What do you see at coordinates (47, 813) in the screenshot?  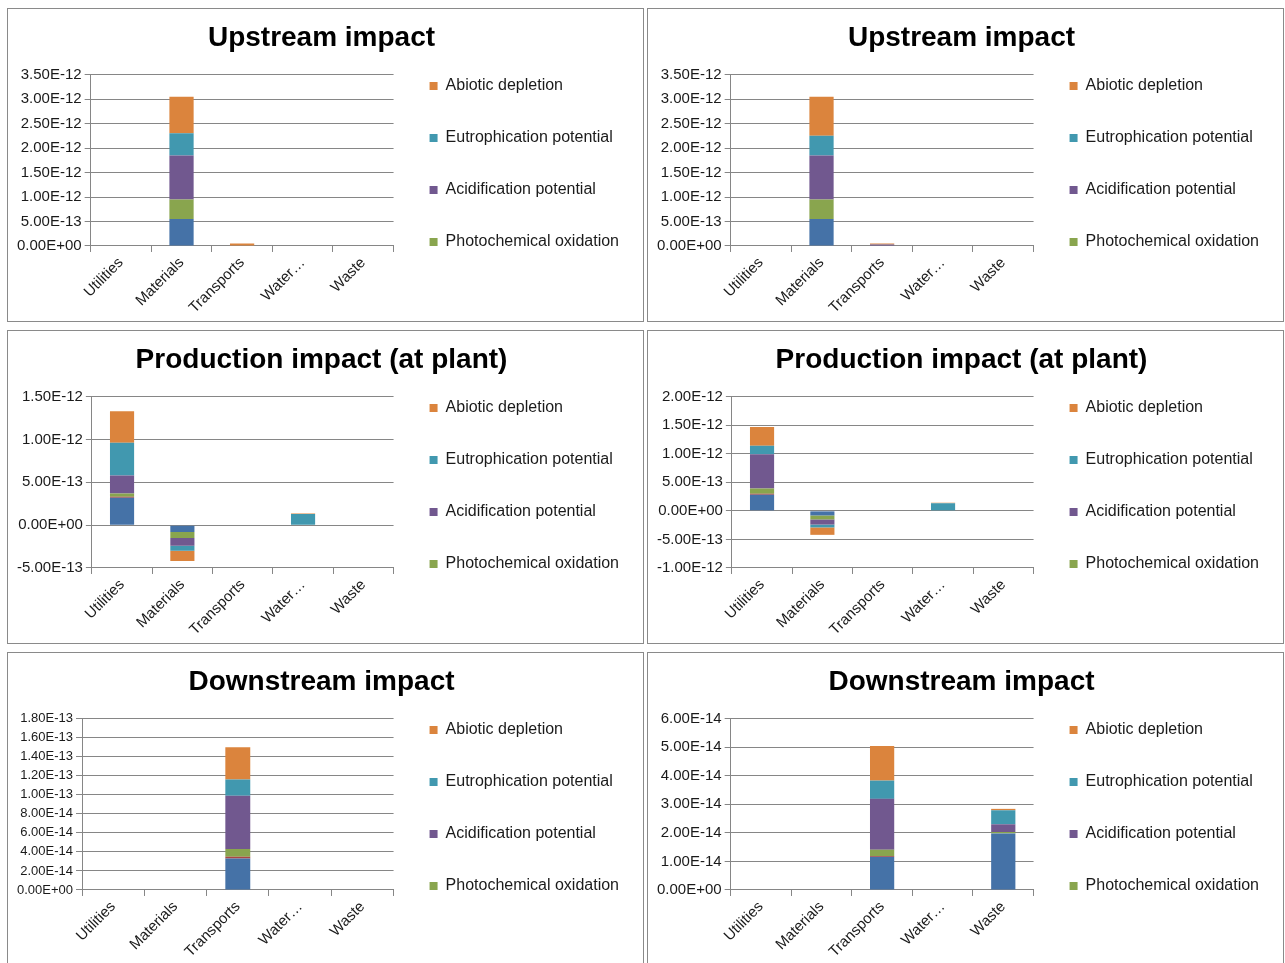 I see `y-tick-label: 8.00E-14` at bounding box center [47, 813].